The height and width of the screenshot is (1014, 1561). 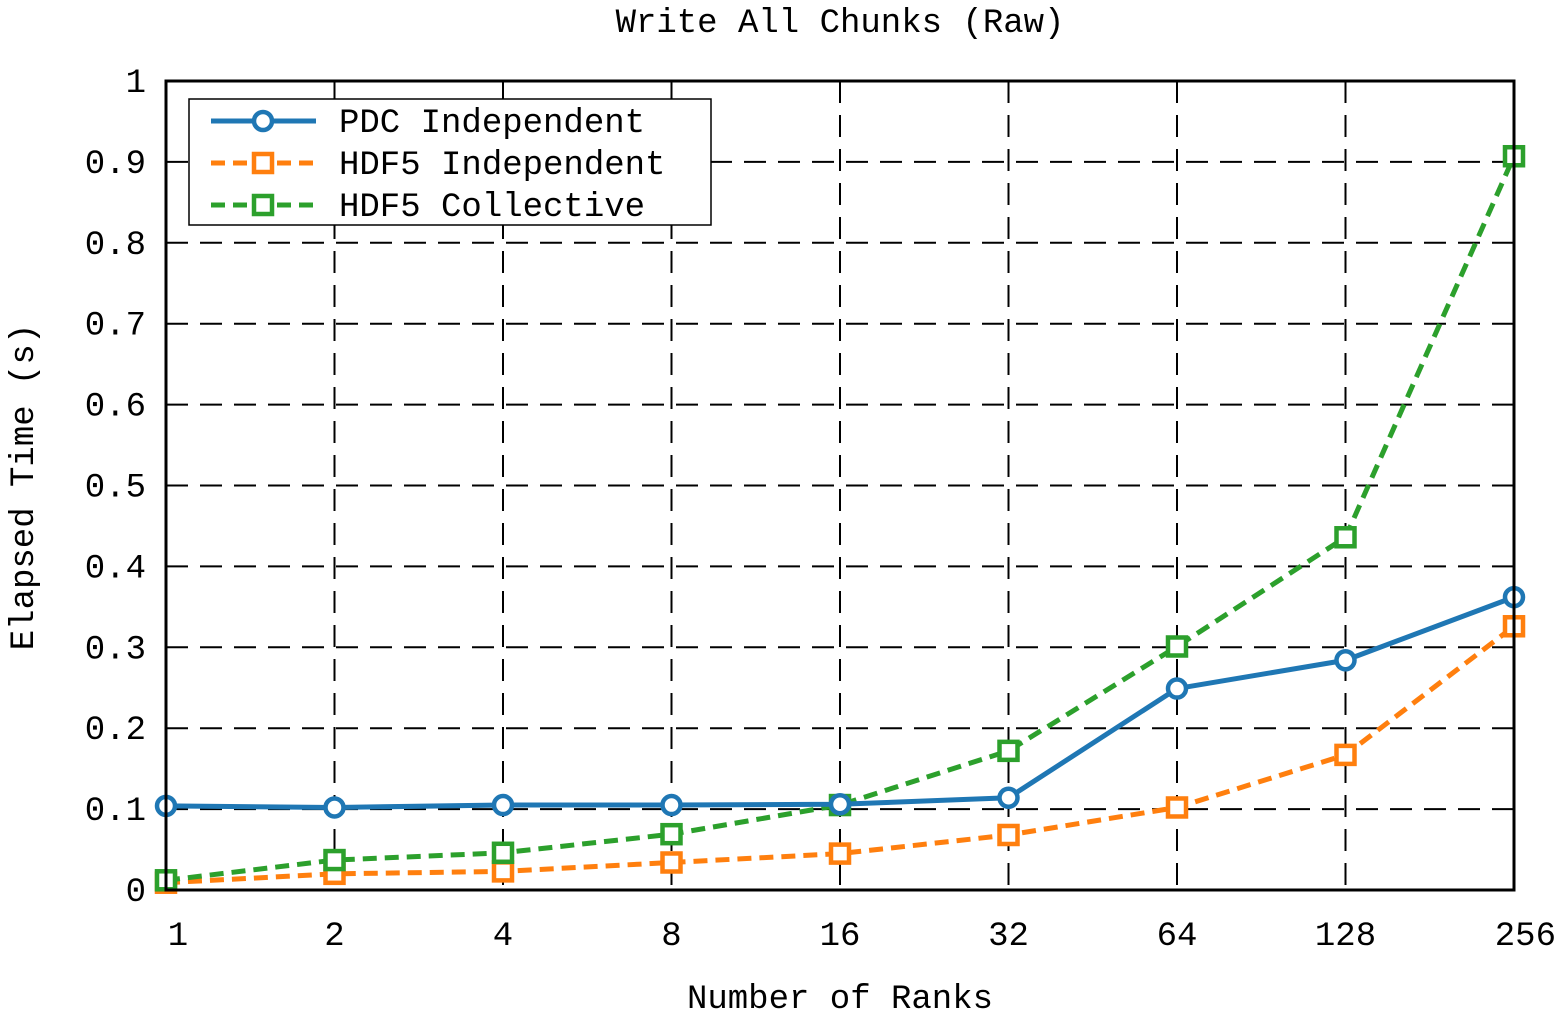 What do you see at coordinates (492, 208) in the screenshot?
I see `legend-label: HDF5 Collective` at bounding box center [492, 208].